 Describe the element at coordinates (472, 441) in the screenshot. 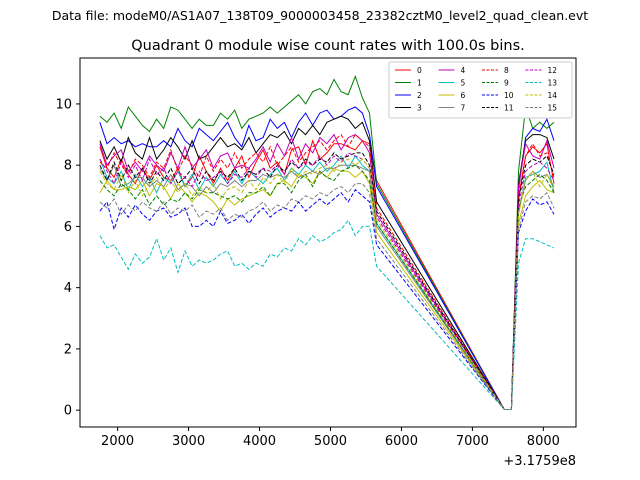

I see `x-tick-label: 7000` at that location.